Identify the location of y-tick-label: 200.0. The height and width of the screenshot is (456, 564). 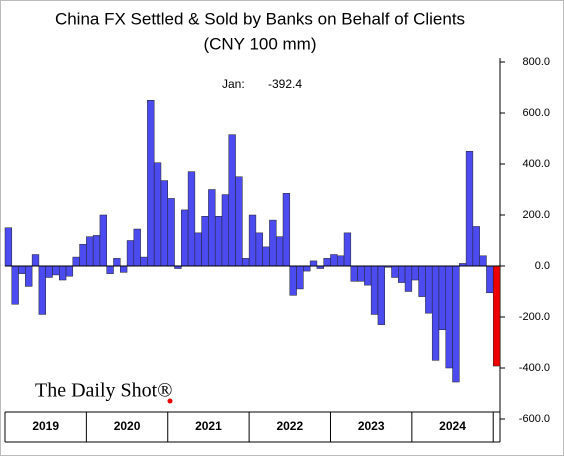
(536, 215).